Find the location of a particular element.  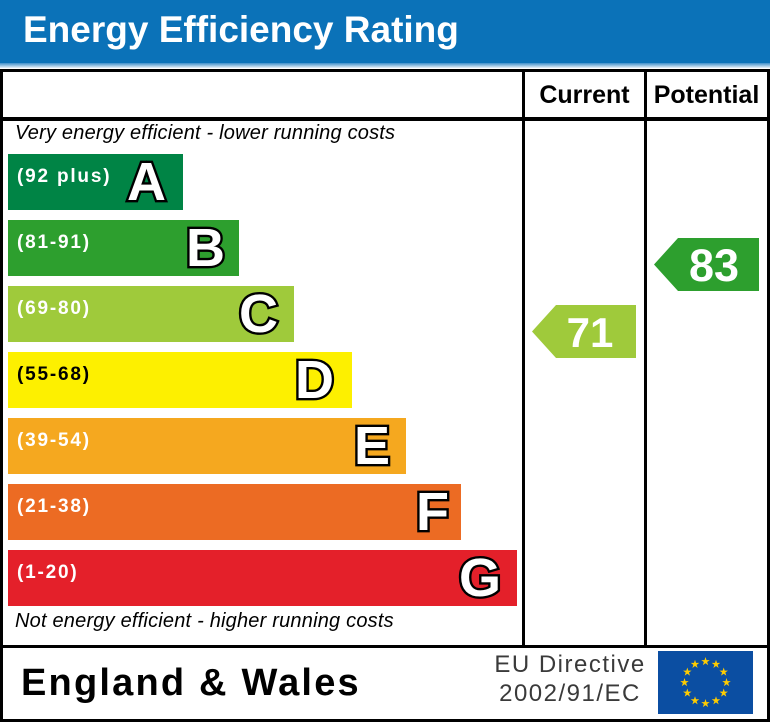

svg-text: 71 is located at coordinates (590, 332).